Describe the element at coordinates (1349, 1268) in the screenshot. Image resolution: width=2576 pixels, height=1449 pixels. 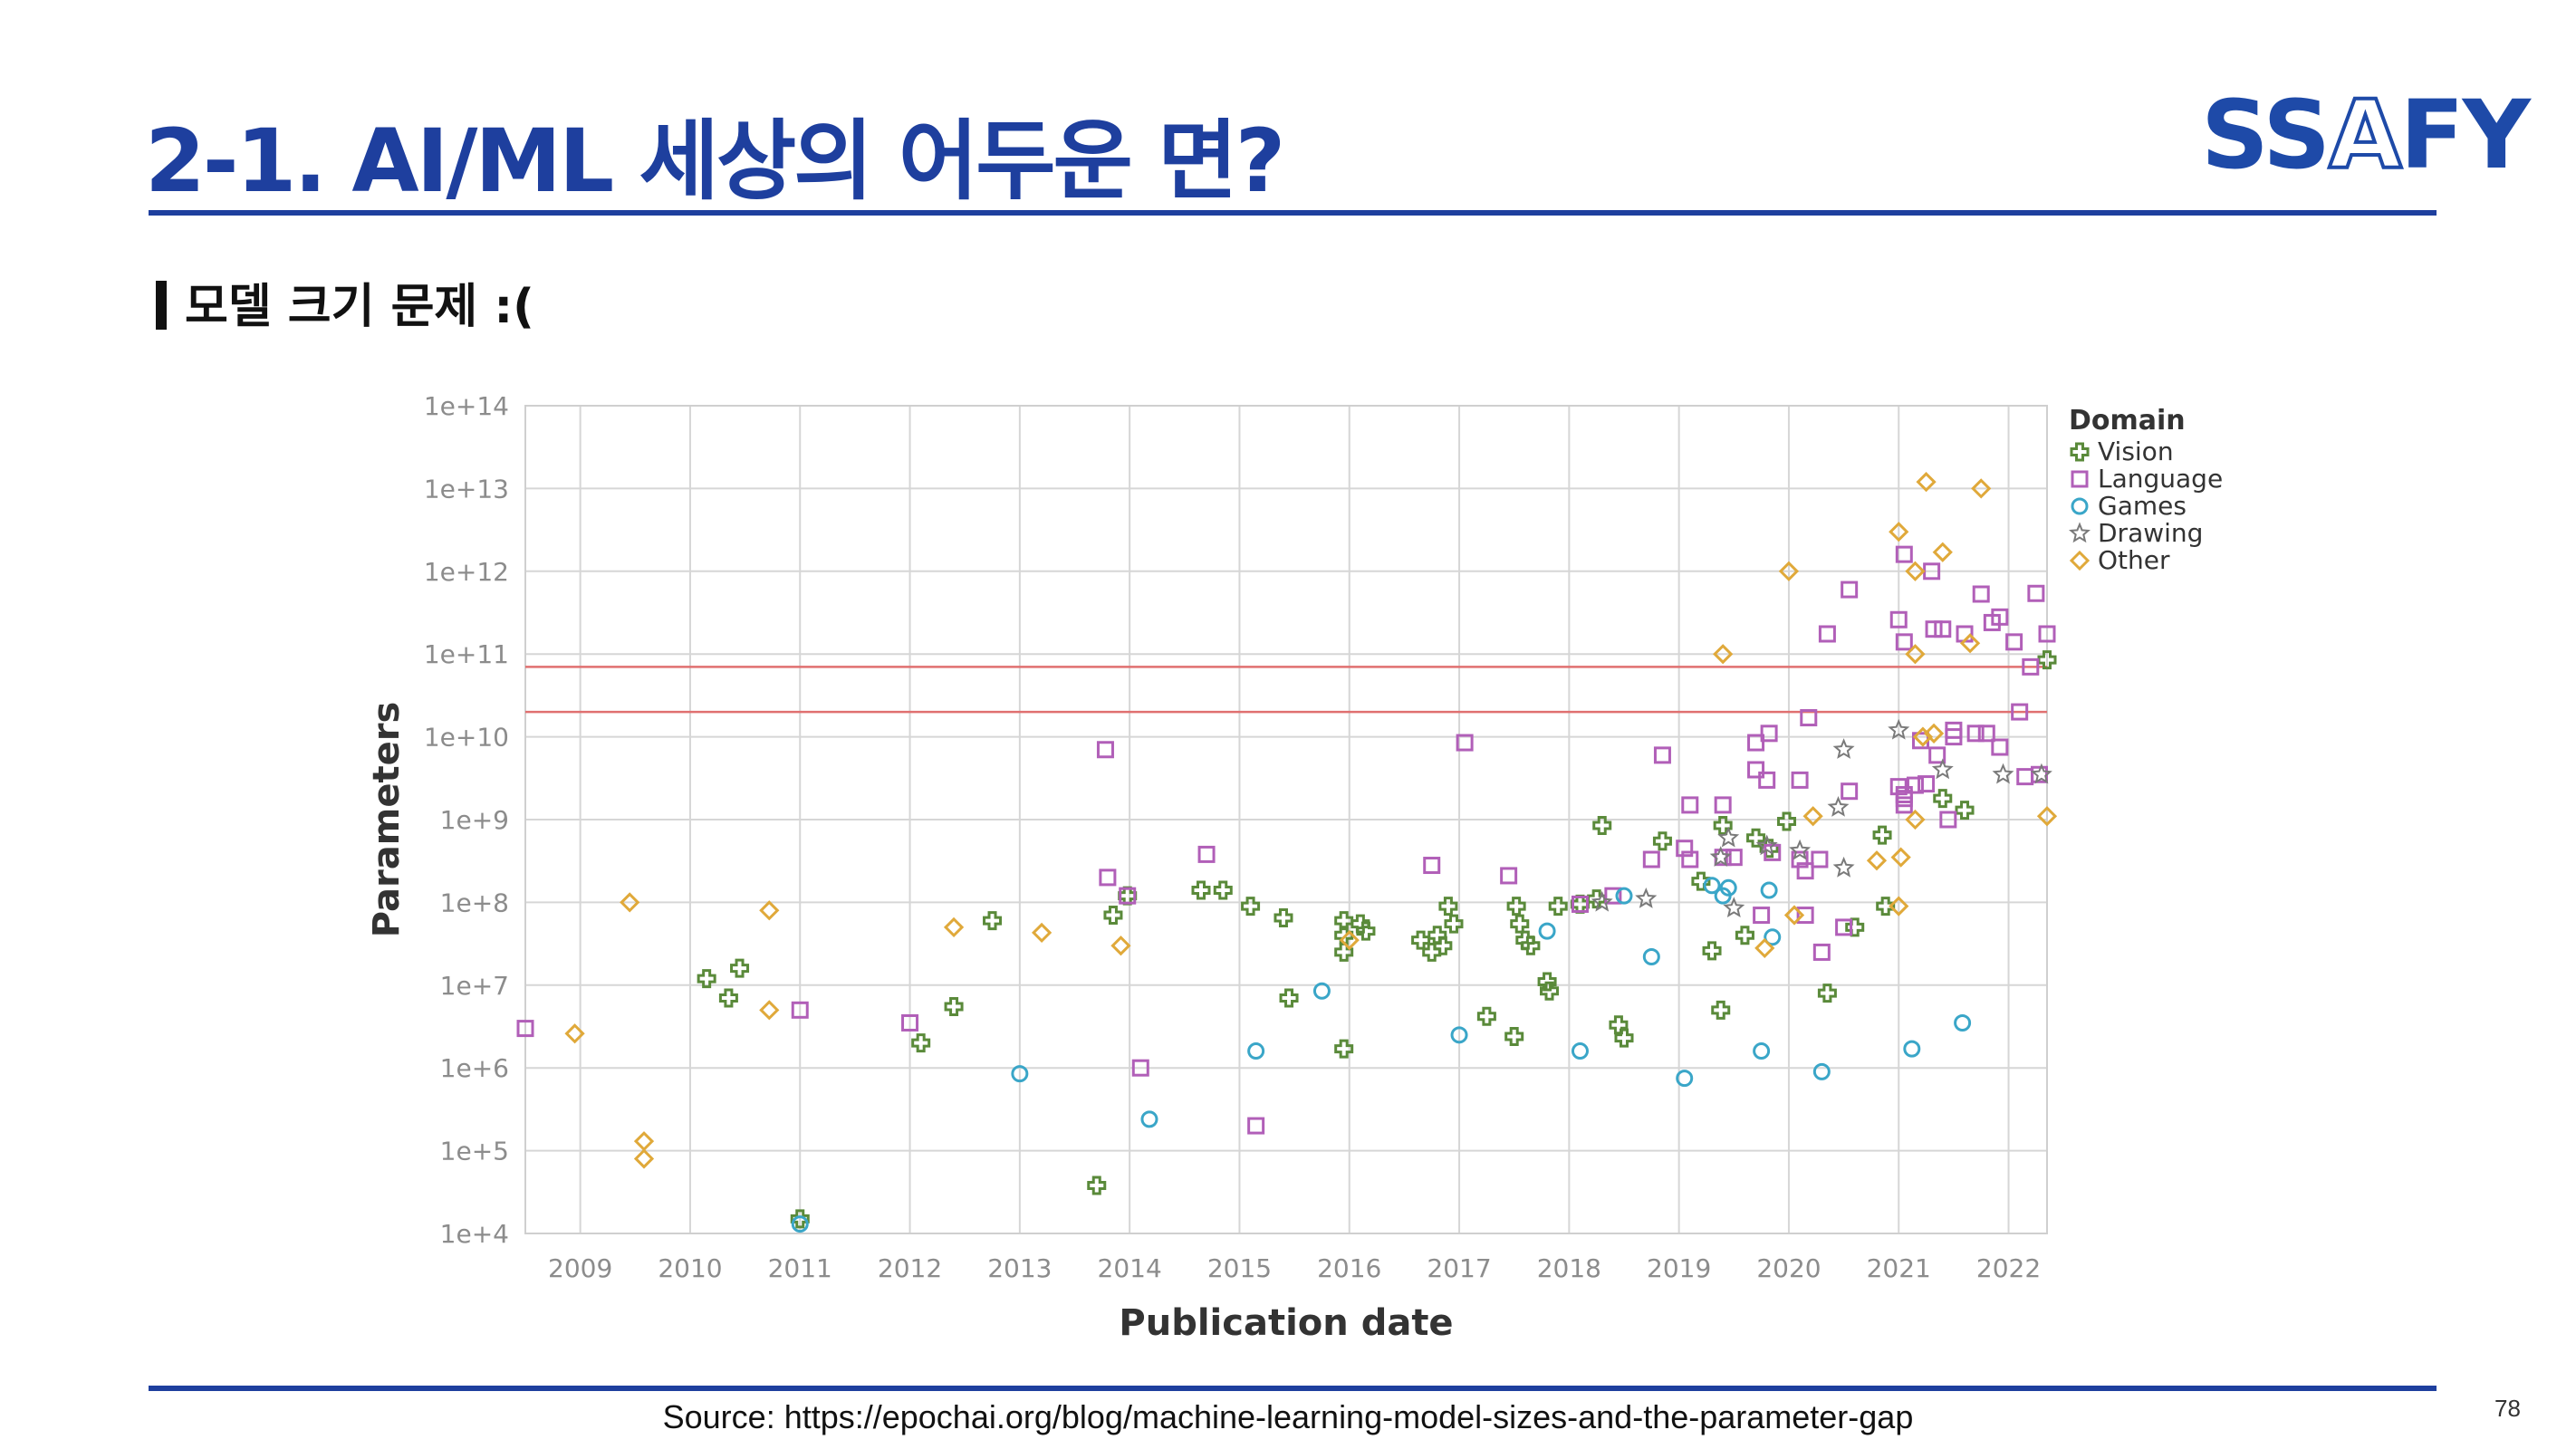
I see `x-tick-label: 2016` at that location.